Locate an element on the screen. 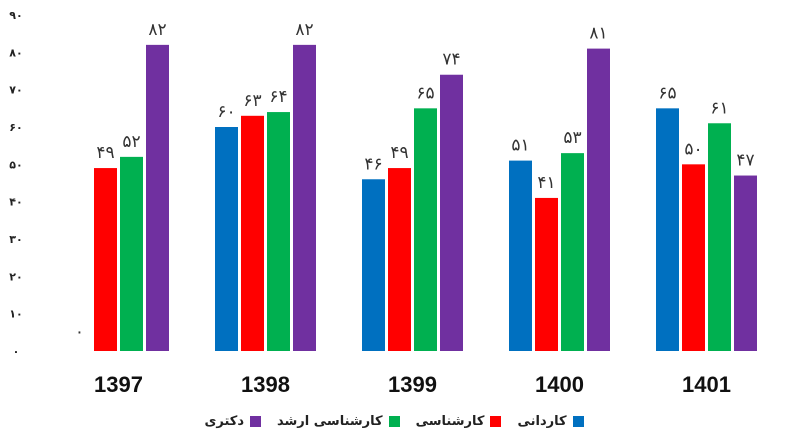  x-axis: 1397 1398 1399 1400 1401 is located at coordinates (412, 384).